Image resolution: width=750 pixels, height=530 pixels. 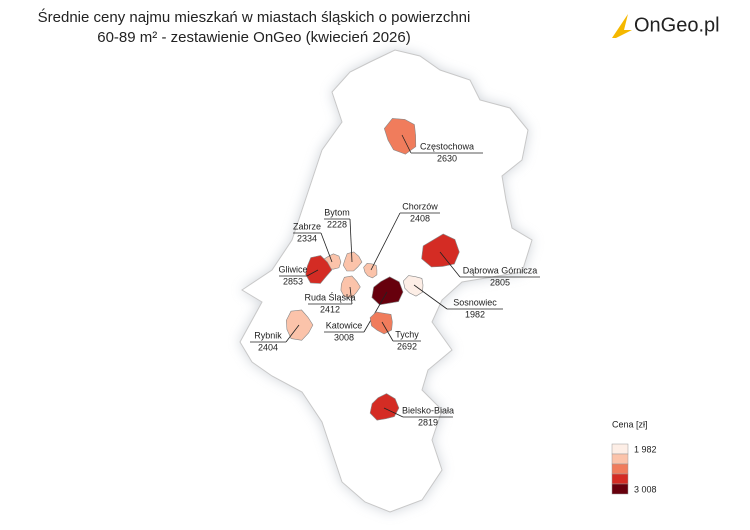 What do you see at coordinates (645, 449) in the screenshot?
I see `legend-min: 1 982` at bounding box center [645, 449].